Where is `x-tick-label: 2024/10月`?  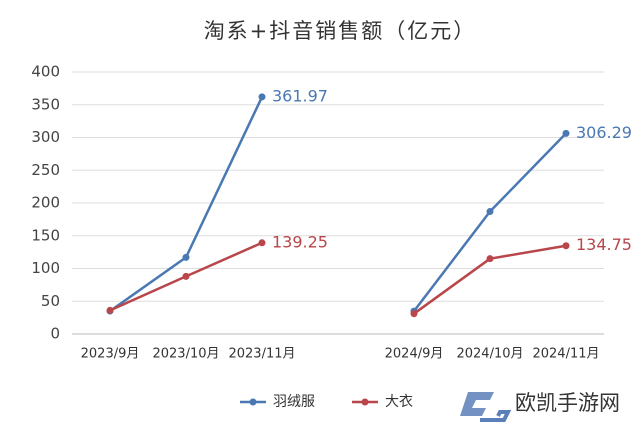
x-tick-label: 2024/10月 is located at coordinates (489, 354).